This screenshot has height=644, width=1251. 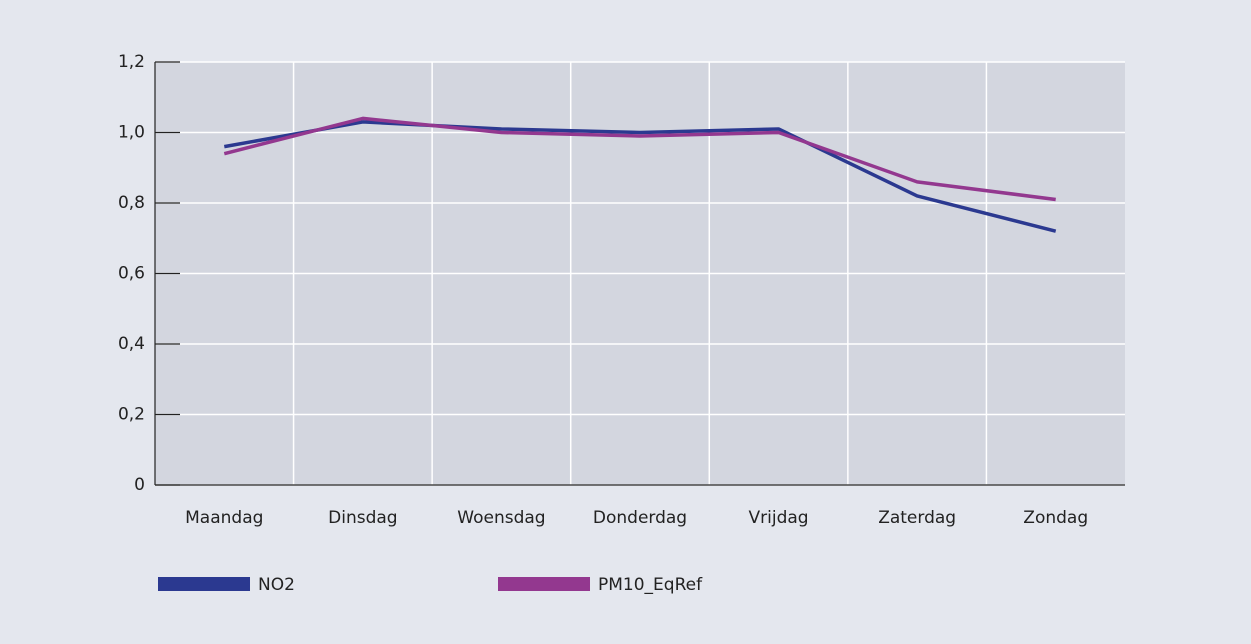 I want to click on y-tick-label: 1,2, so click(x=131, y=62).